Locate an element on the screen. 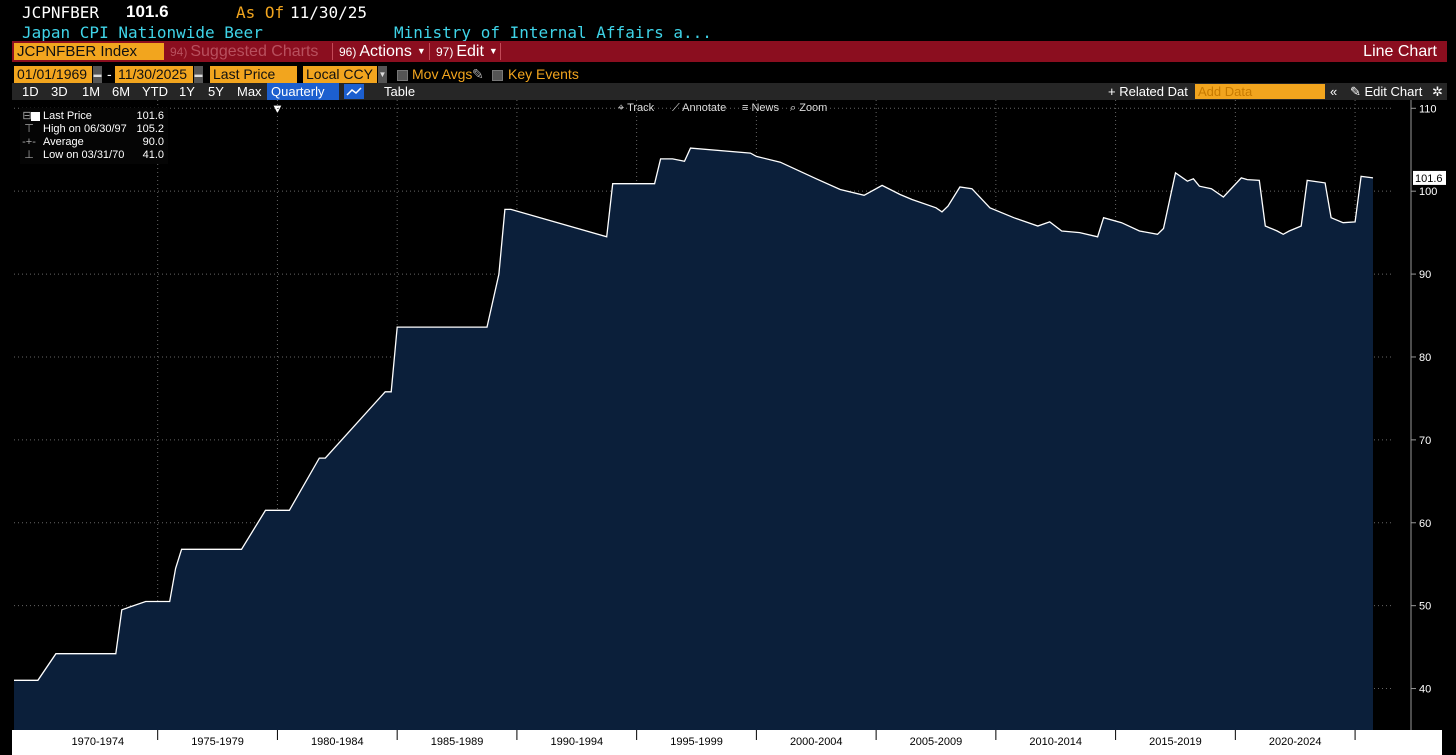 The width and height of the screenshot is (1456, 755). range-ytd: YTD is located at coordinates (155, 91).